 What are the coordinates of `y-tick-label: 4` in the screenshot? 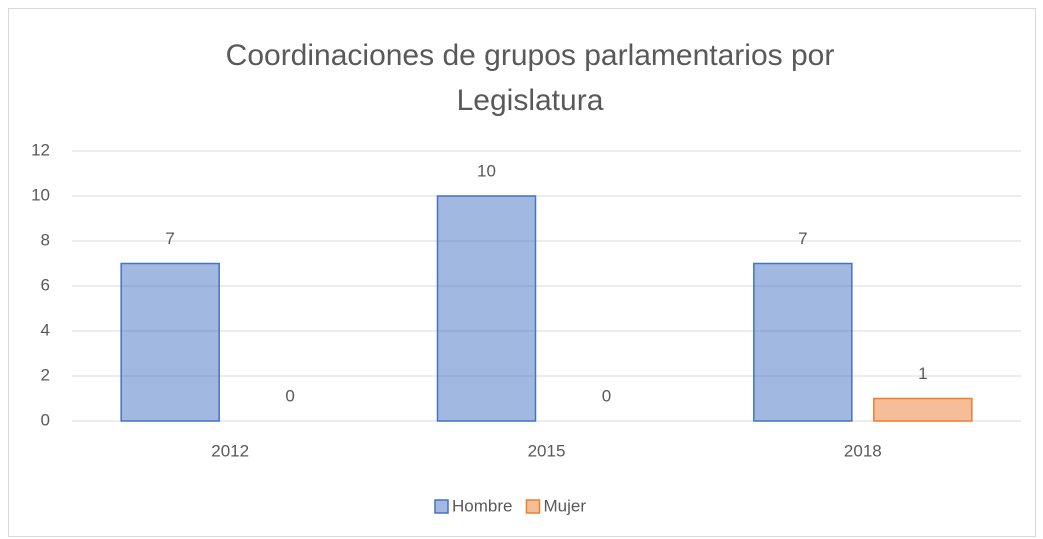 It's located at (45, 329).